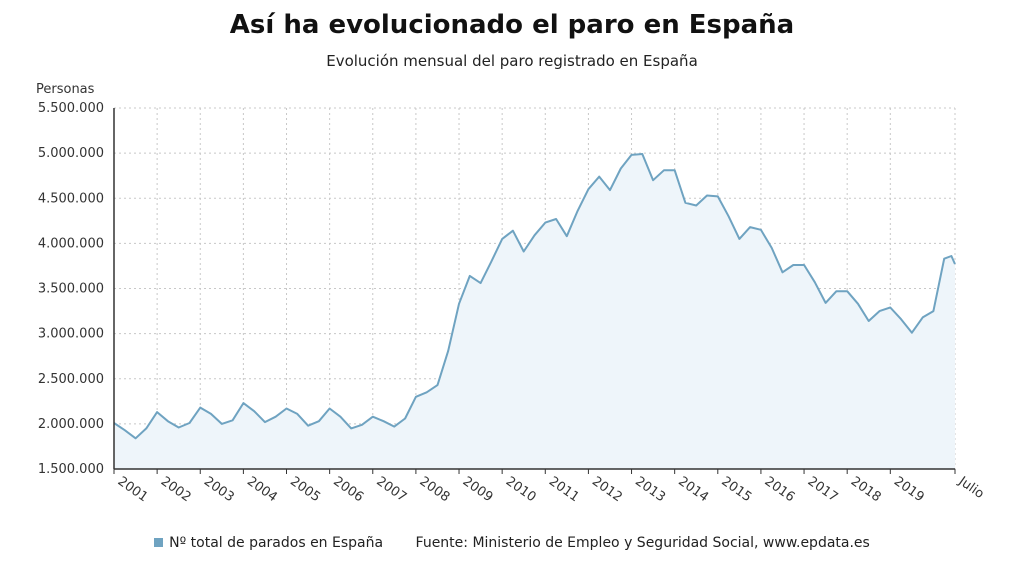 This screenshot has width=1024, height=576. What do you see at coordinates (391, 489) in the screenshot?
I see `x-tick-label: 2007` at bounding box center [391, 489].